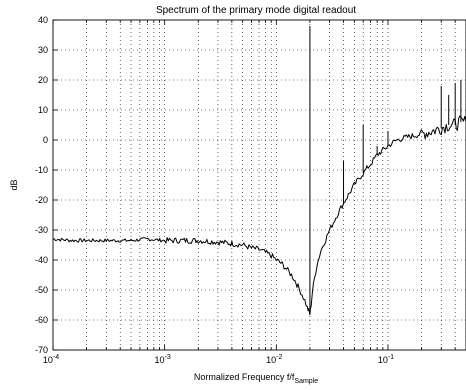  I want to click on x-axis-ticks: 10⁻⁴ 10⁻³ 10⁻² 10⁻¹, so click(218, 359).